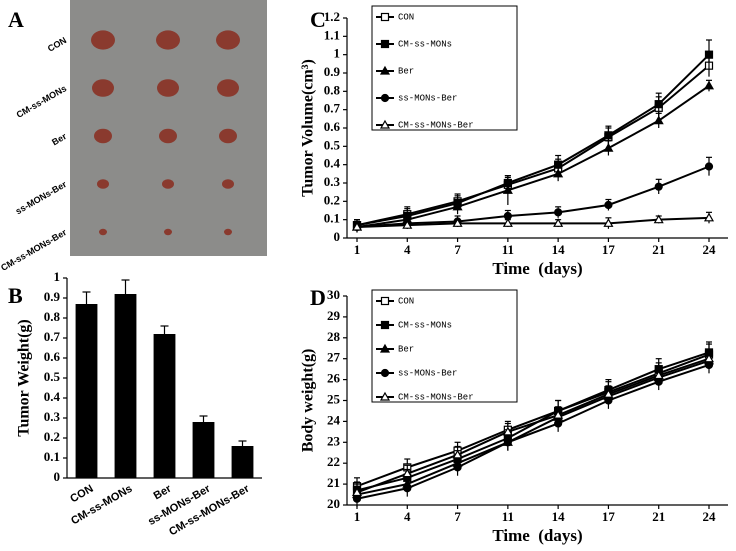 This screenshot has width=736, height=551. Describe the element at coordinates (334, 419) in the screenshot. I see `y-tick-label: 24` at that location.